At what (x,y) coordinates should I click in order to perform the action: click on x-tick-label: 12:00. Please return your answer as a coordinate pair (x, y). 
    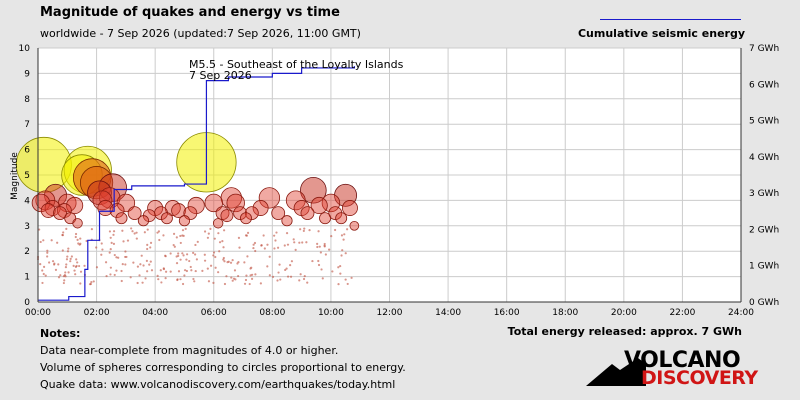
    Looking at the image, I should click on (390, 313).